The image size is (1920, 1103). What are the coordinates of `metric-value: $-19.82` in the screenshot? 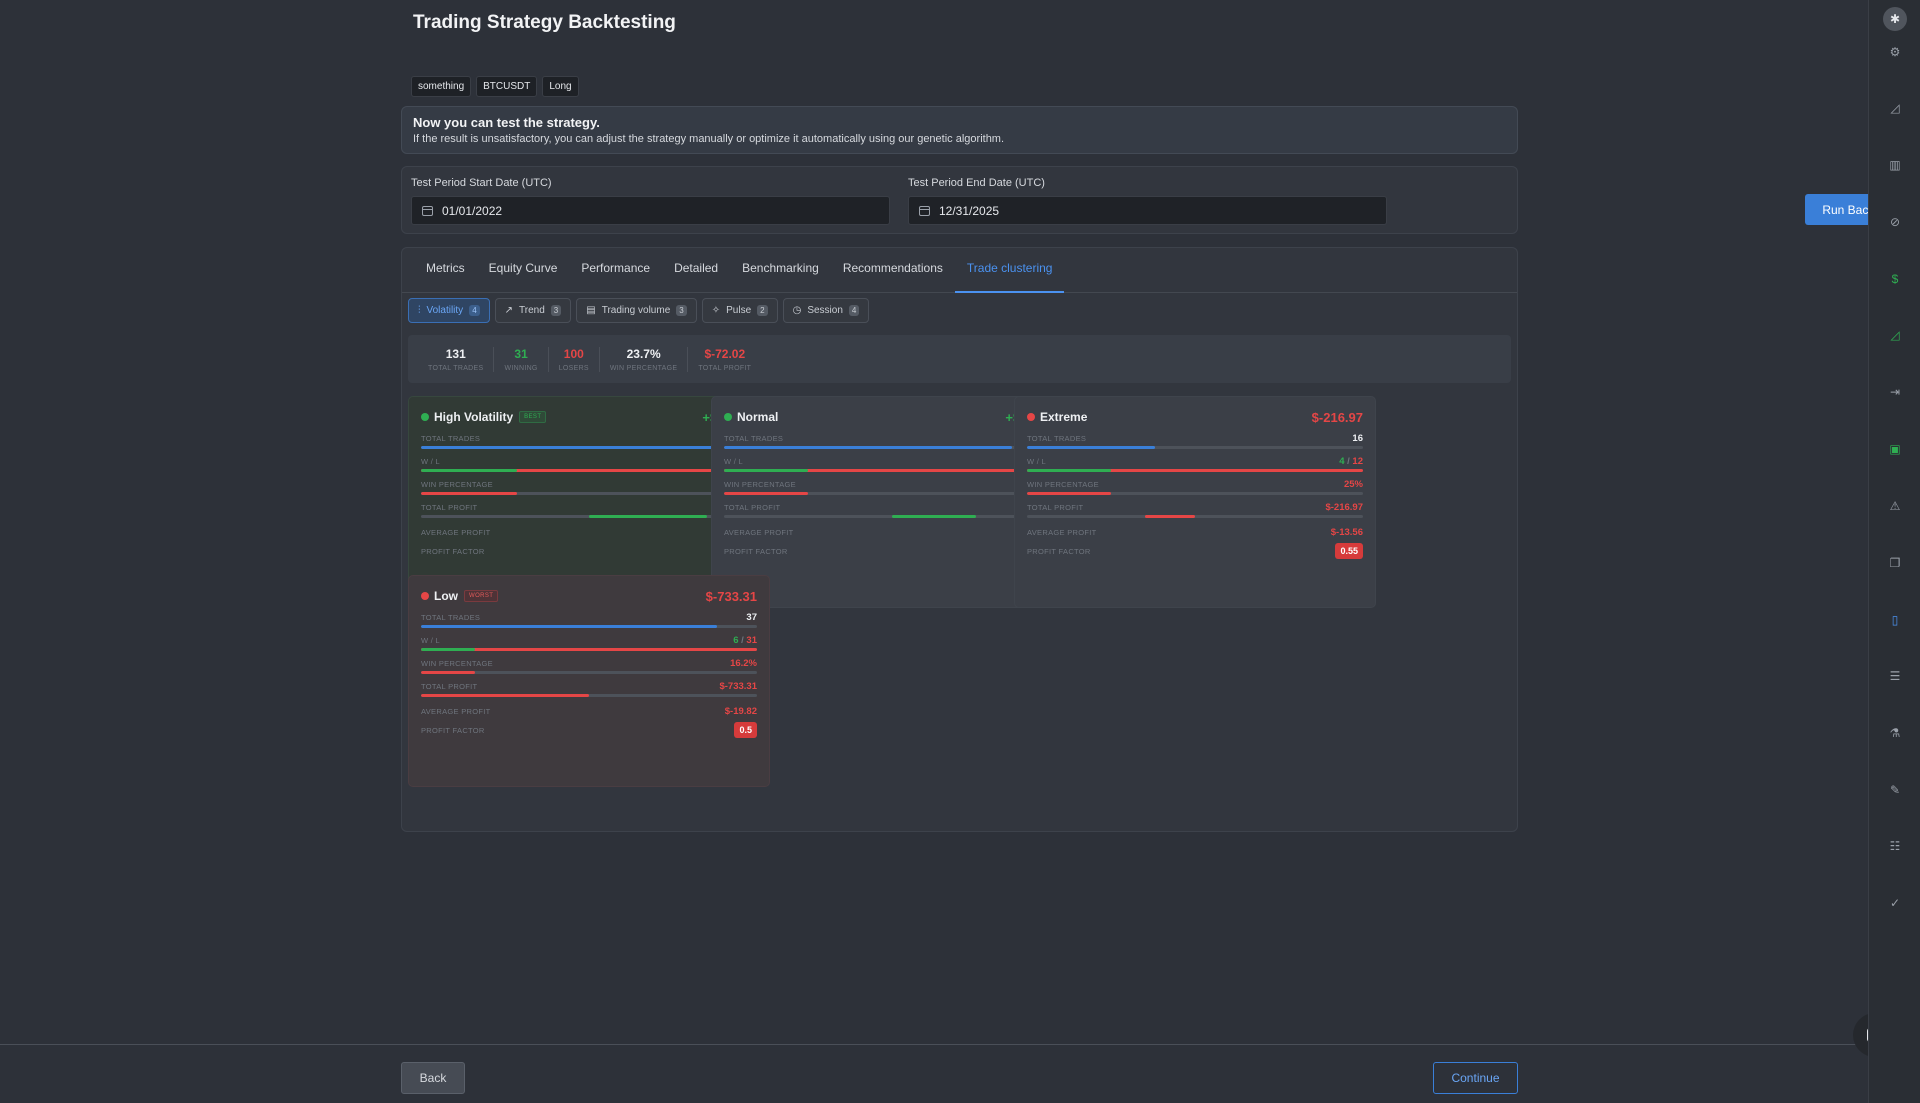 It's located at (740, 711).